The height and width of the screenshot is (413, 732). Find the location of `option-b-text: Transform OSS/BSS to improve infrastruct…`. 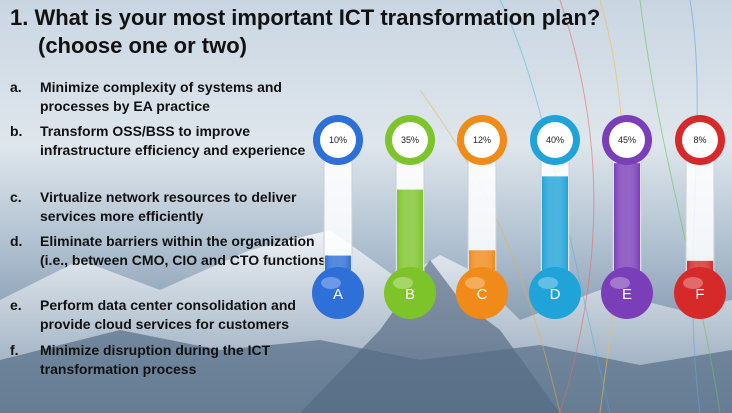

option-b-text: Transform OSS/BSS to improve infrastruct… is located at coordinates (173, 140).